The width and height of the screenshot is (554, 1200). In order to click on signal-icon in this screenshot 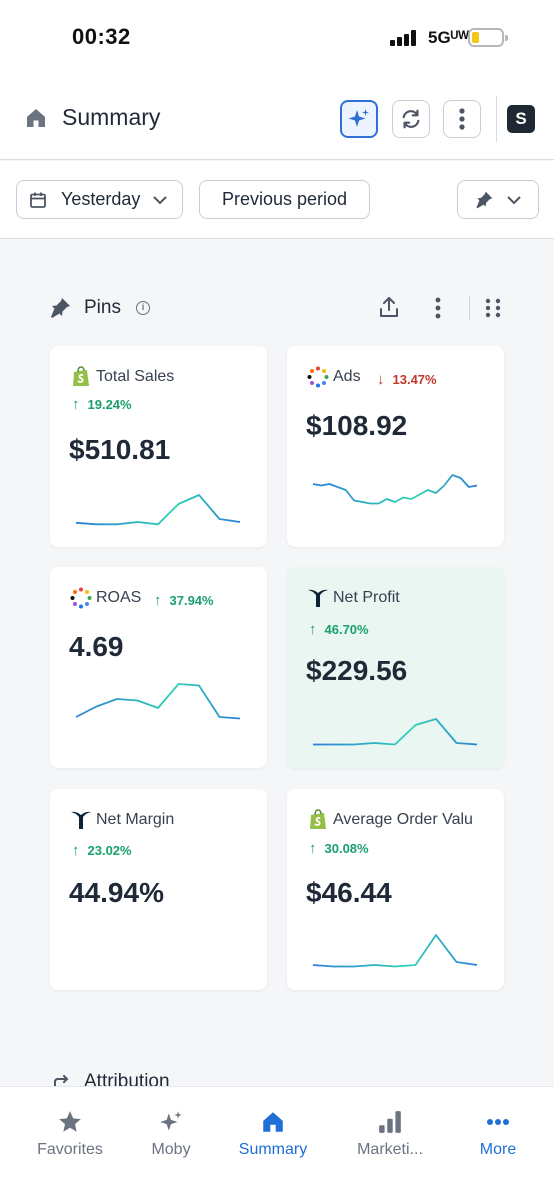, I will do `click(405, 38)`.